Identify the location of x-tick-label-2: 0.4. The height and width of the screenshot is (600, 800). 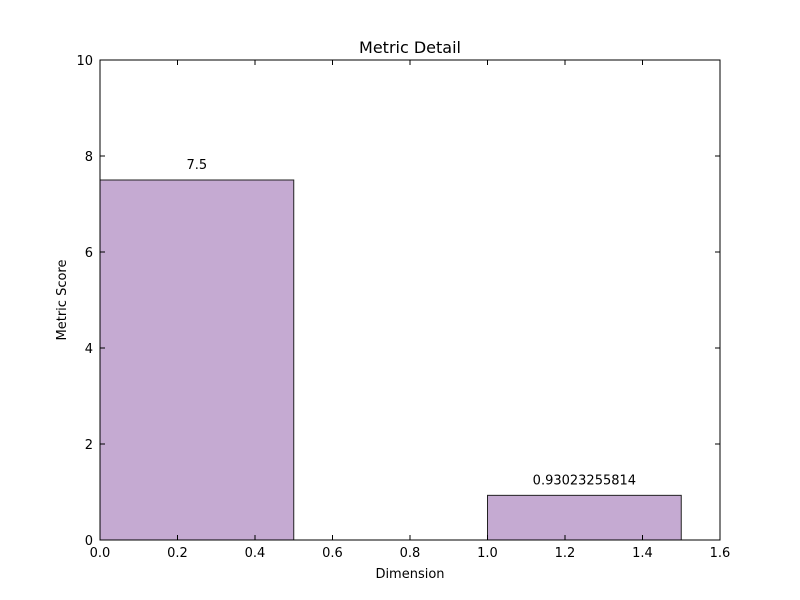
(255, 553).